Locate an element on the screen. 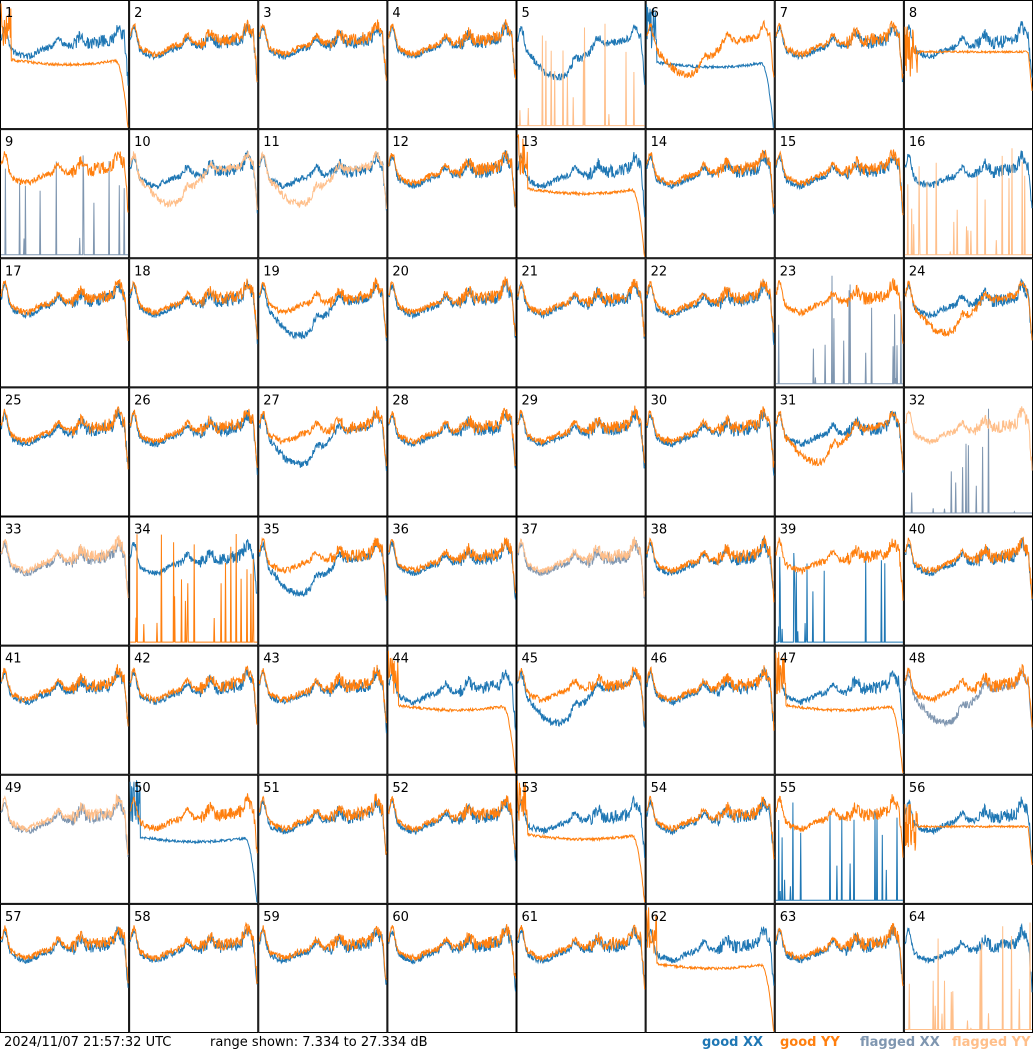 This screenshot has height=1053, width=1033. panel-58: 58 is located at coordinates (194, 968).